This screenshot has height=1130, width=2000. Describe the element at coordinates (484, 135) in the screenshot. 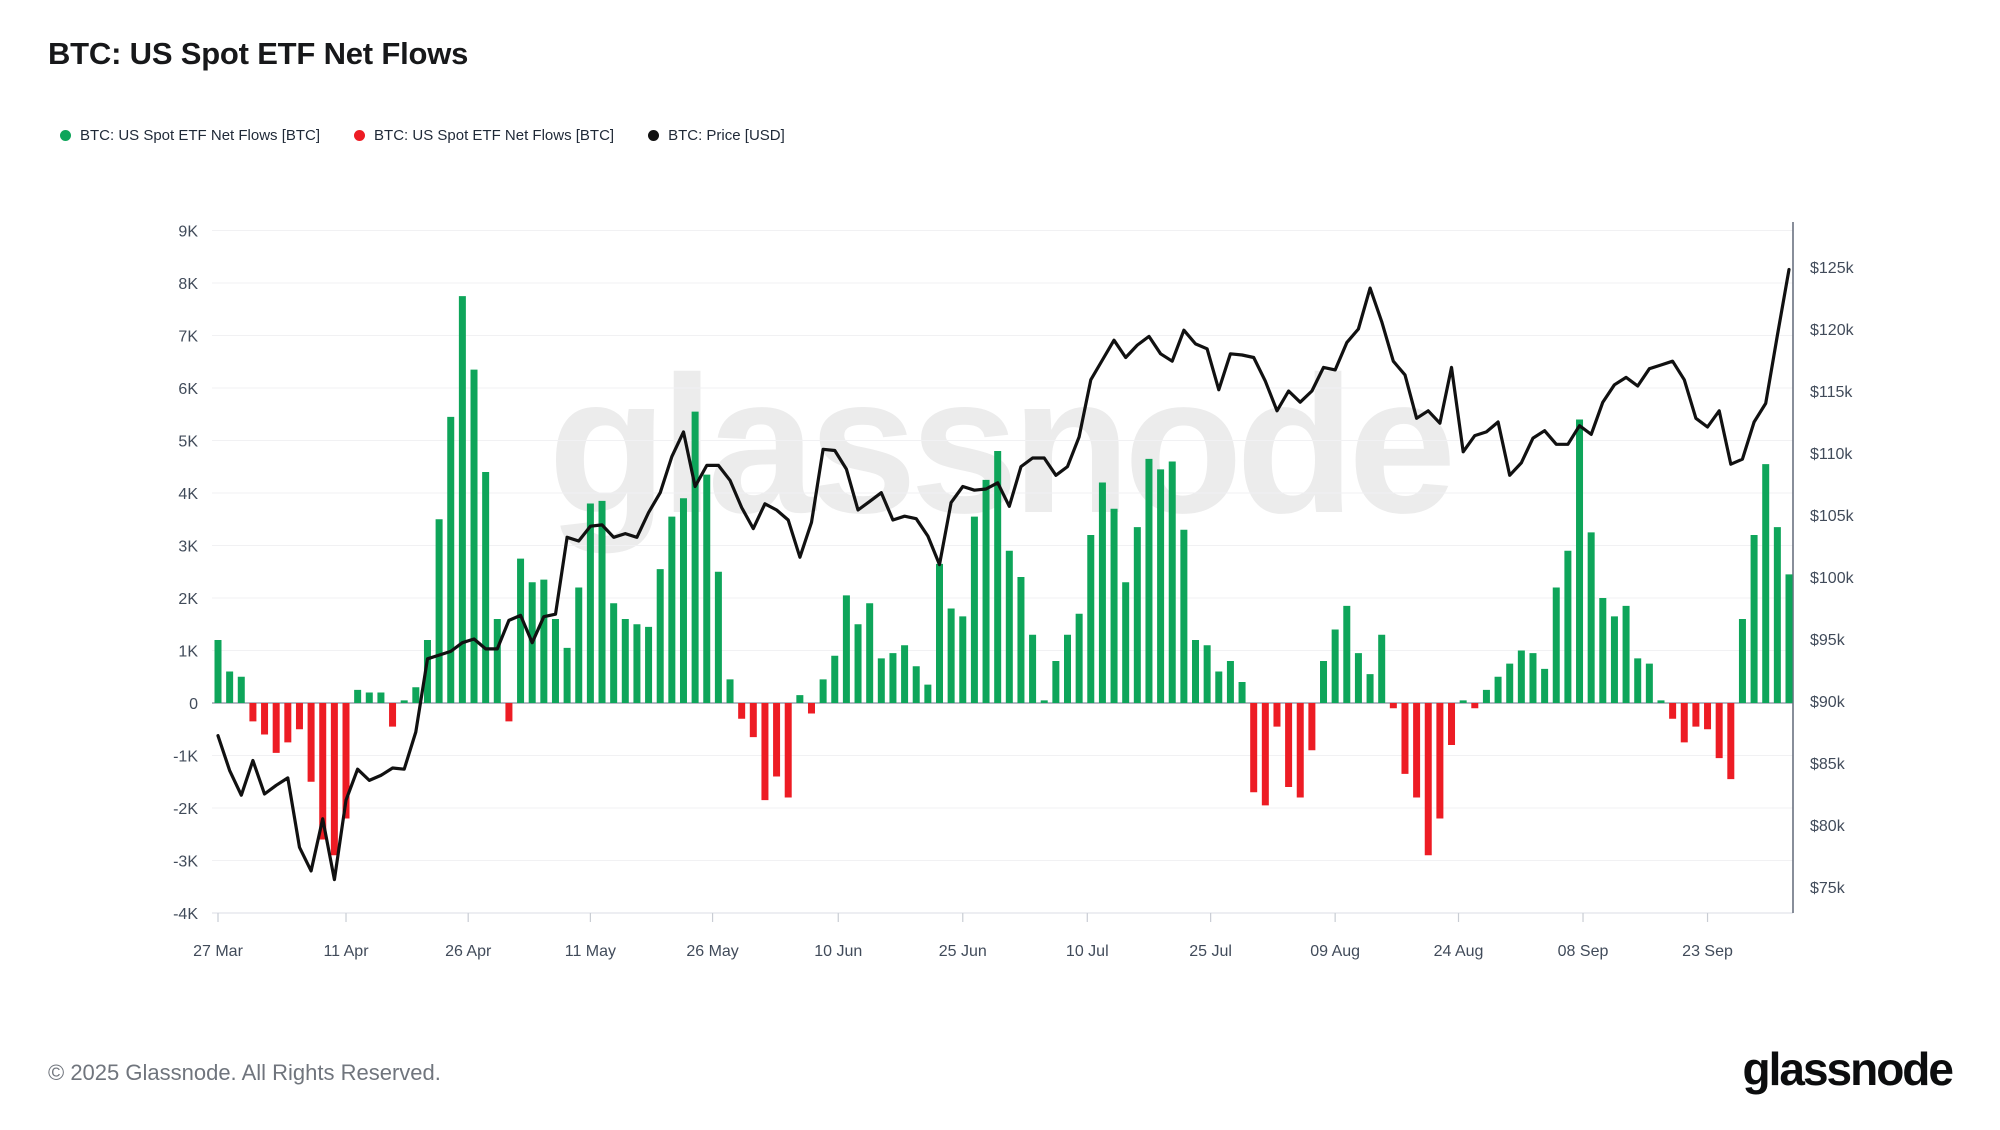

I see `legend-item-netflows-negative: BTC: US Spot ETF Net Flows [BTC]` at that location.